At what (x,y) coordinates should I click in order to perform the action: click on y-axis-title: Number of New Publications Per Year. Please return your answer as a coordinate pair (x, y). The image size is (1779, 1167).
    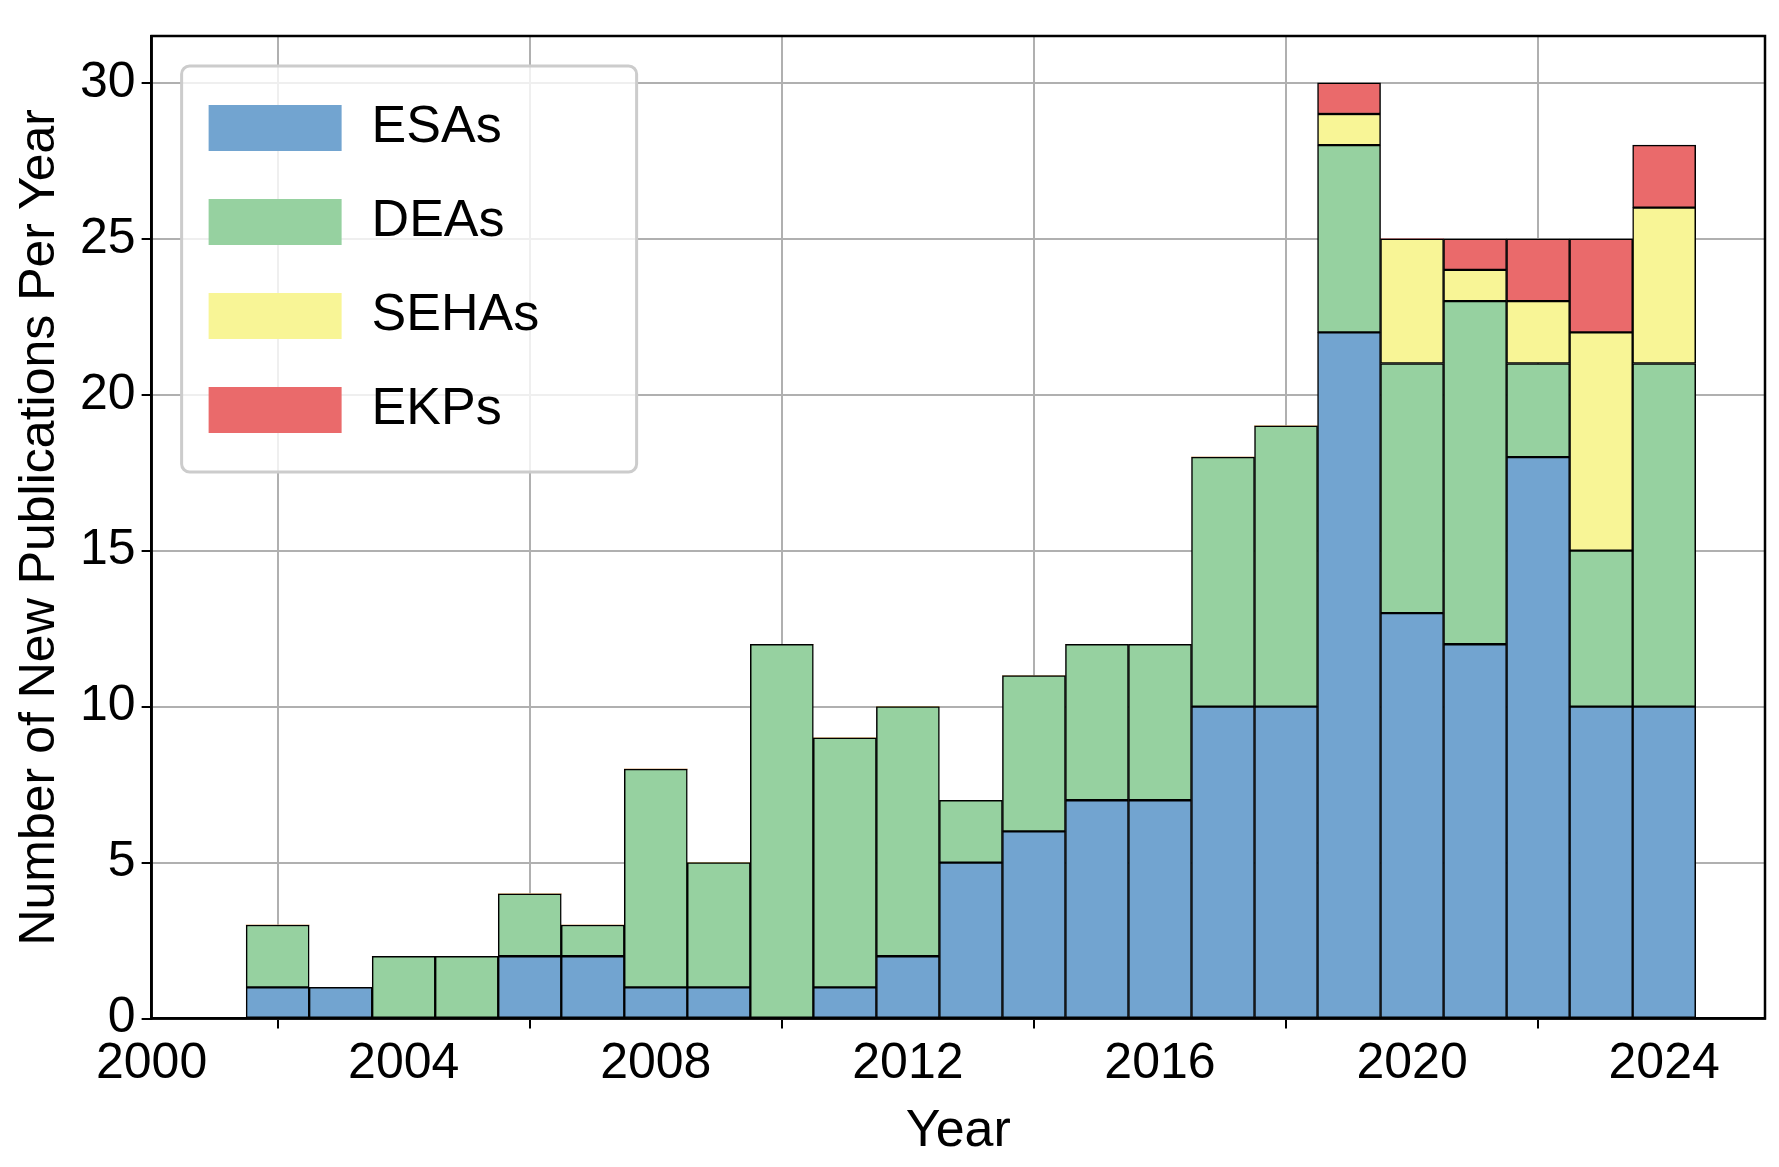
    Looking at the image, I should click on (36, 527).